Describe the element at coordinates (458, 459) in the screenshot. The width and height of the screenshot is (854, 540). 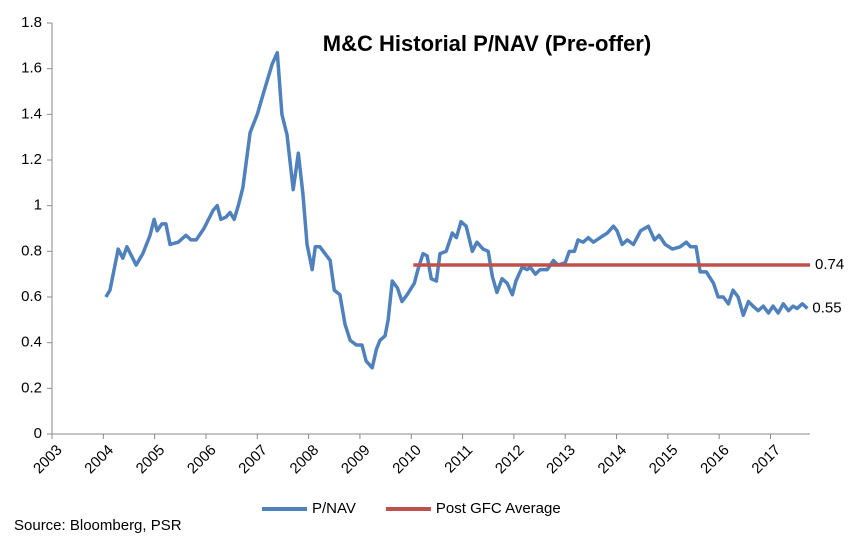
I see `x-tick-label: 2011` at that location.